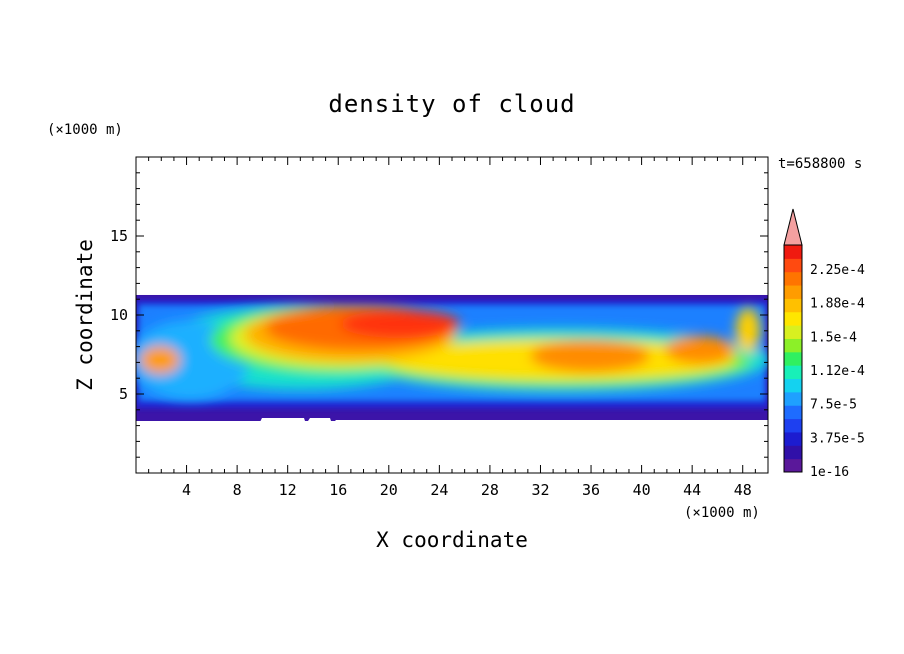 This screenshot has width=904, height=654. I want to click on x-unit-label: (×1000 m), so click(722, 513).